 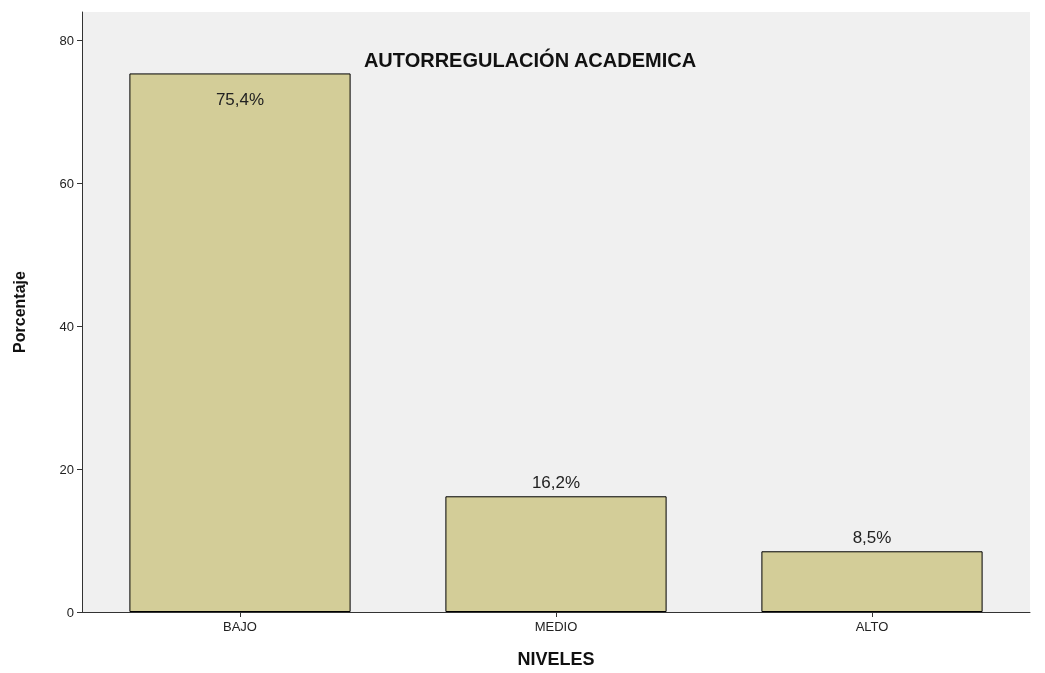 What do you see at coordinates (19, 311) in the screenshot?
I see `y-axis-title: Porcentaje` at bounding box center [19, 311].